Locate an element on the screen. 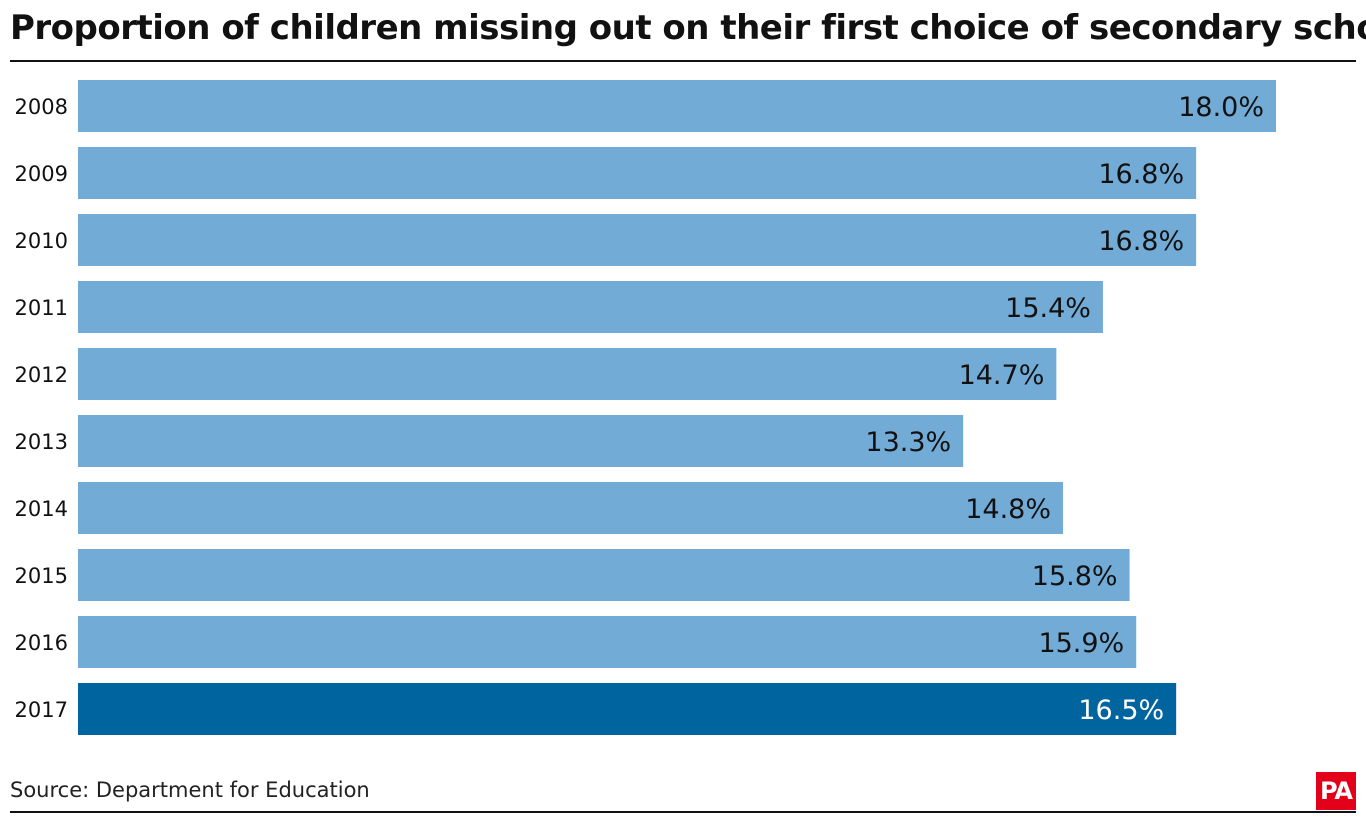 This screenshot has width=1366, height=820. y-tick-label: 2015 is located at coordinates (41, 576).